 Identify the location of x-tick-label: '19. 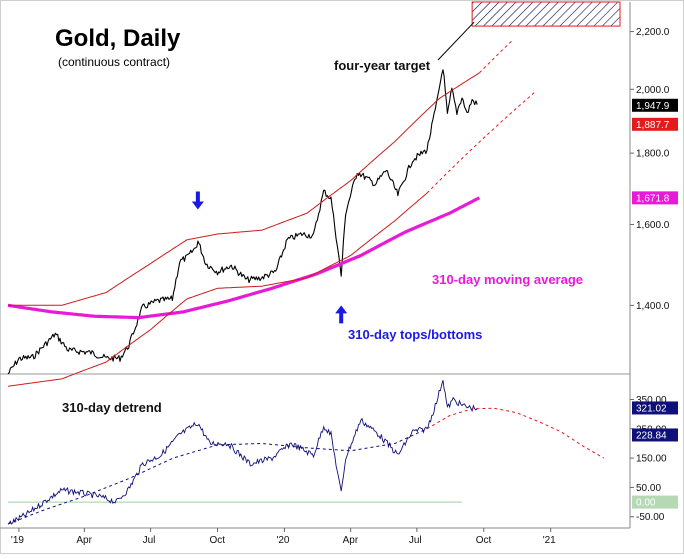
(17, 540).